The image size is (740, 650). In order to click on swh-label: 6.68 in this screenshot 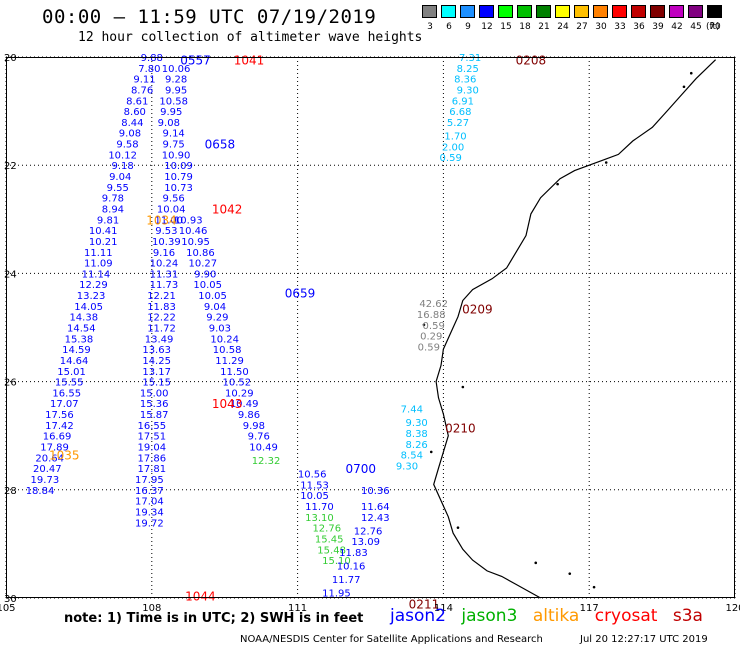, I will do `click(460, 112)`.